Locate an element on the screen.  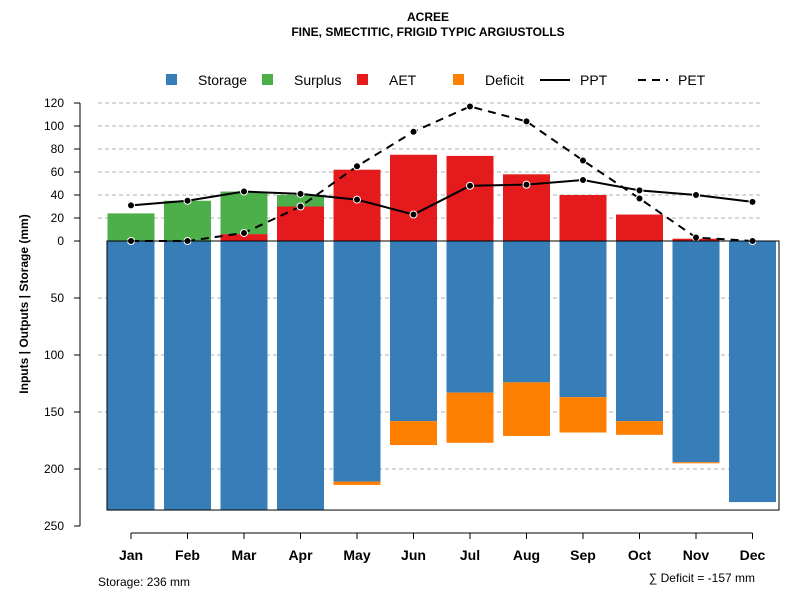
legend-label-pet: PET is located at coordinates (692, 80).